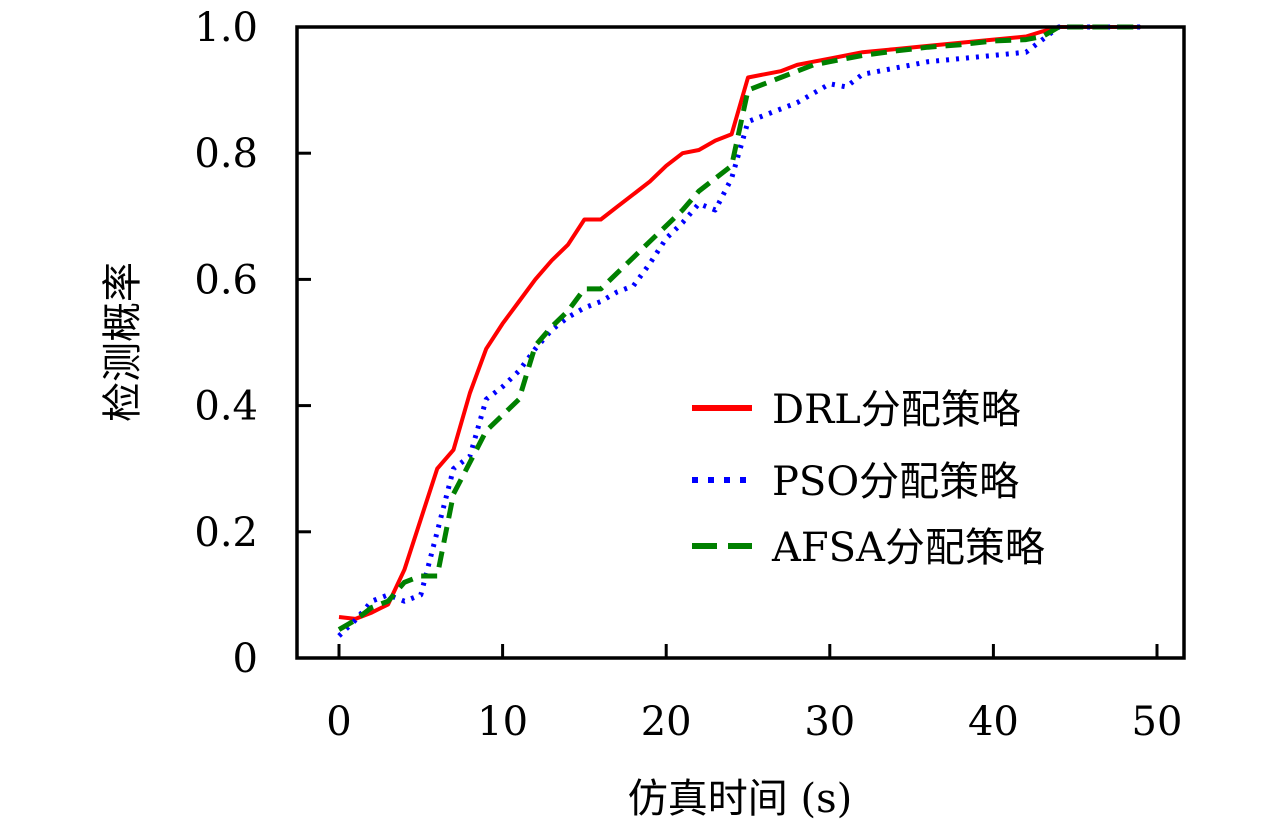  I want to click on legend: DRL分配策略 PSO分配策略 AFSA分配策略, so click(868, 479).